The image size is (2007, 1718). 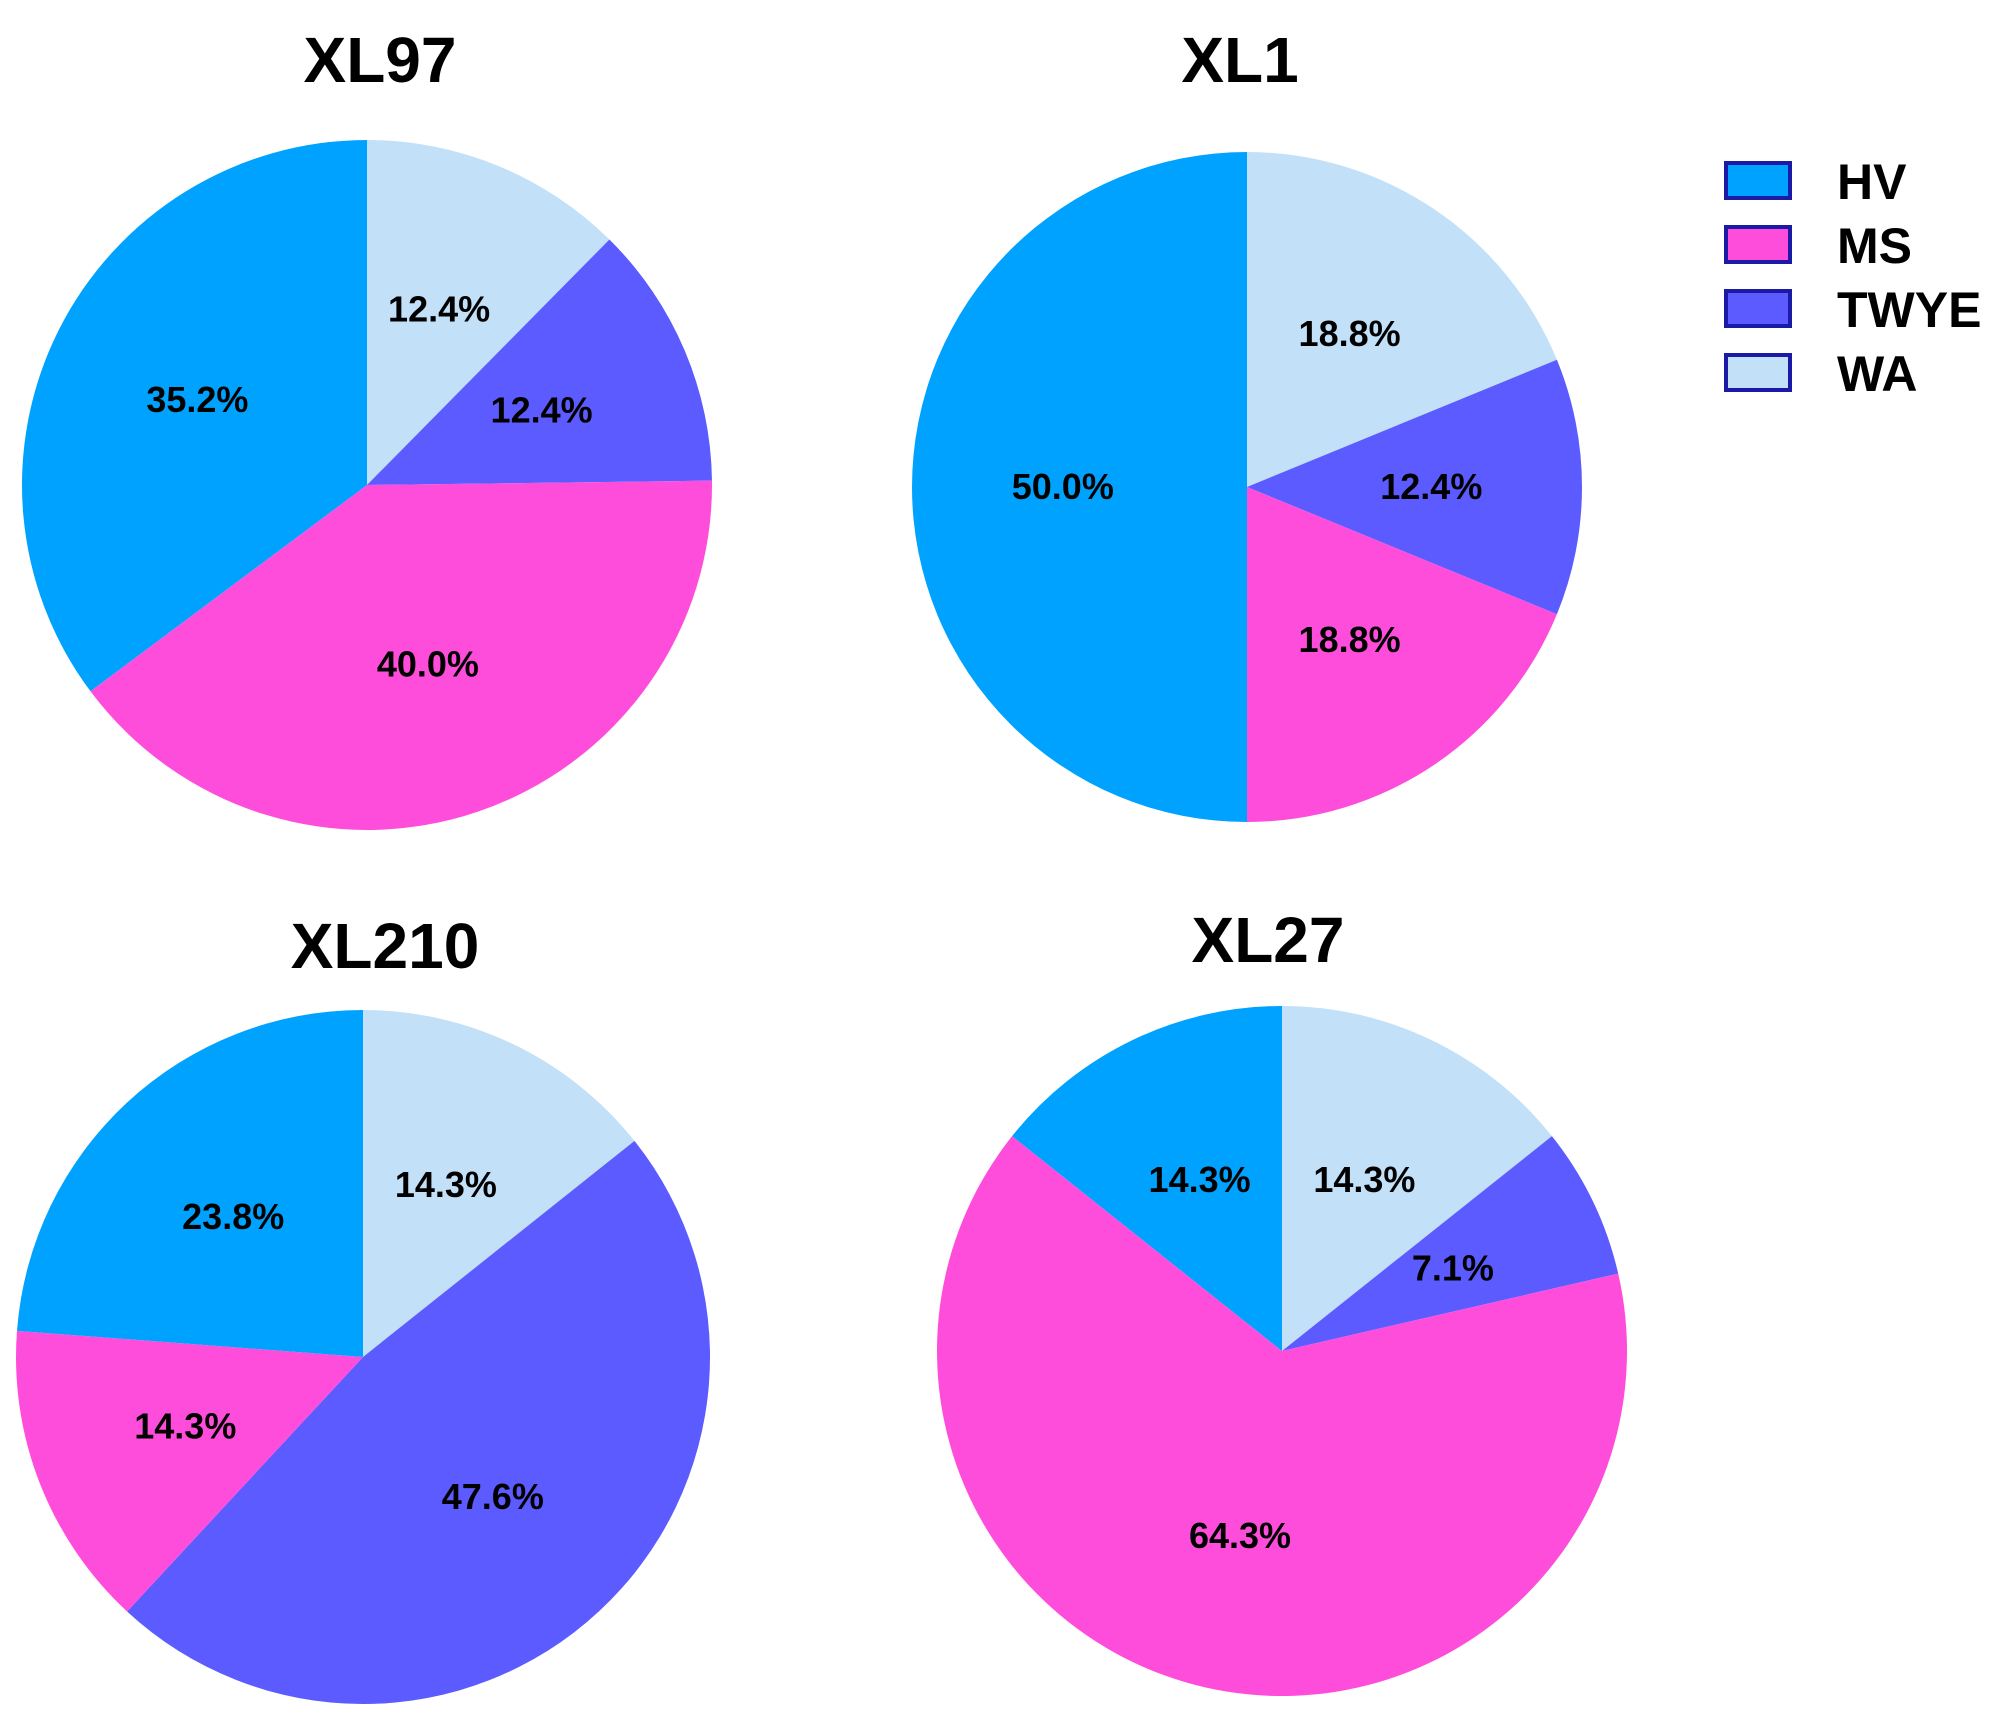 What do you see at coordinates (1350, 333) in the screenshot?
I see `data-label-xl1-wa: 18.8%` at bounding box center [1350, 333].